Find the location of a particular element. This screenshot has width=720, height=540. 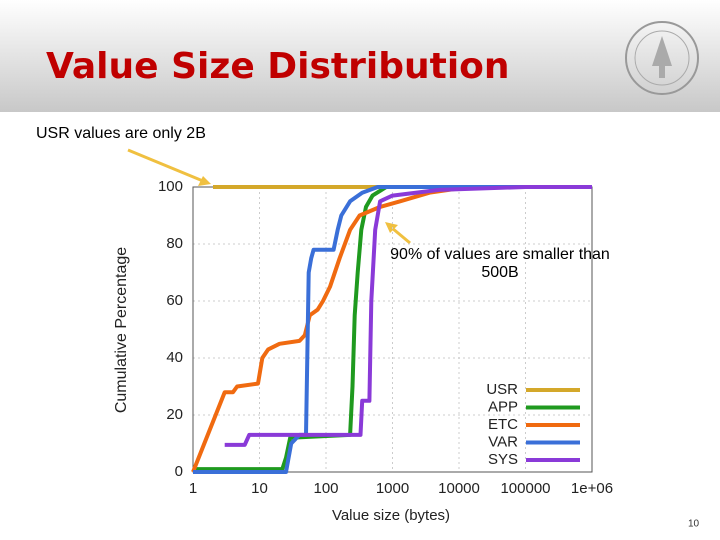

legend-label: ETC is located at coordinates (503, 424).